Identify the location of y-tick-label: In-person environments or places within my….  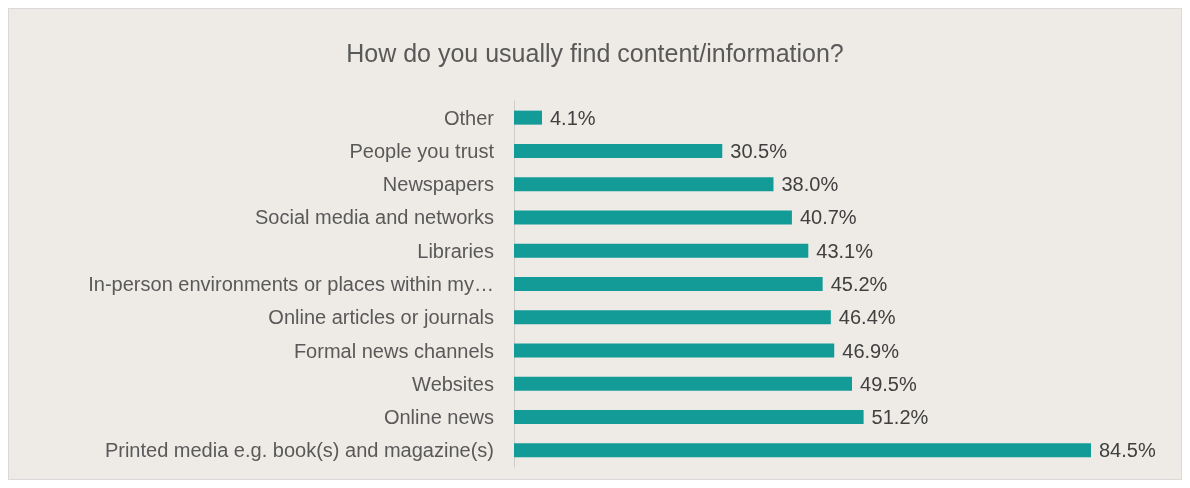
(291, 284).